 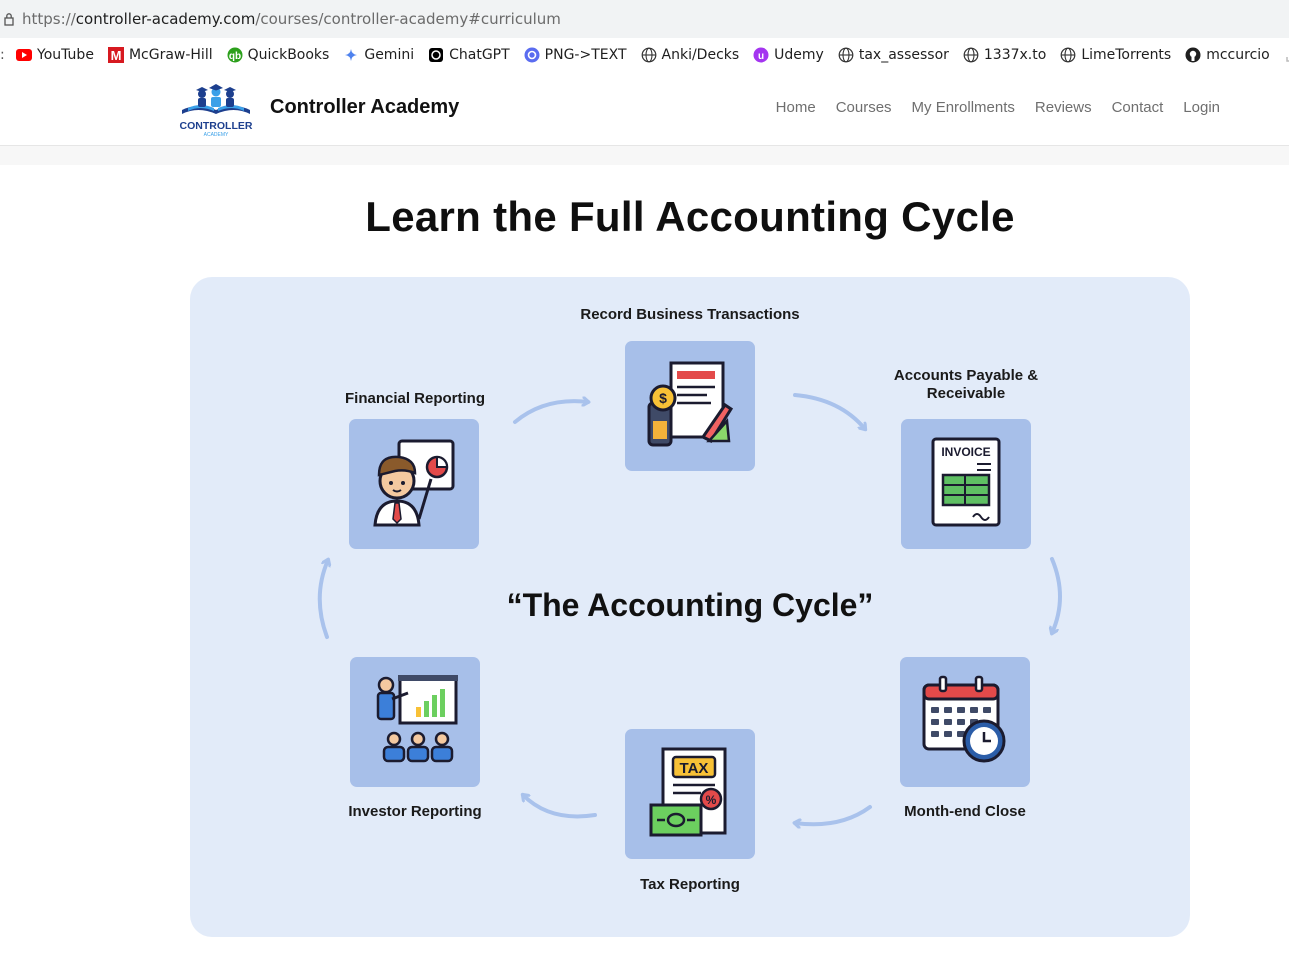 I want to click on arrow-tax-to-investor, so click(x=560, y=807).